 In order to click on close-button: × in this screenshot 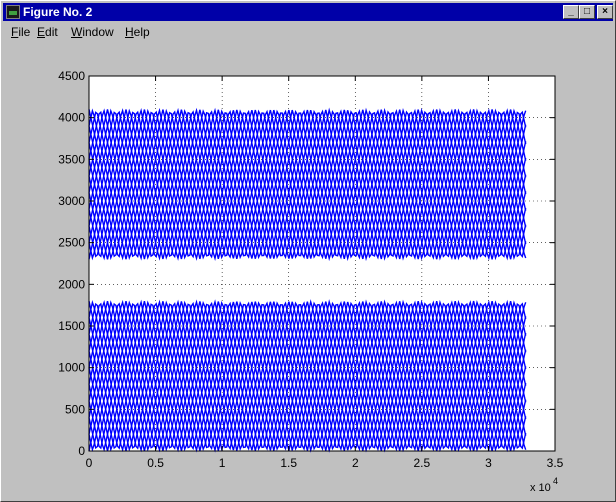, I will do `click(605, 12)`.